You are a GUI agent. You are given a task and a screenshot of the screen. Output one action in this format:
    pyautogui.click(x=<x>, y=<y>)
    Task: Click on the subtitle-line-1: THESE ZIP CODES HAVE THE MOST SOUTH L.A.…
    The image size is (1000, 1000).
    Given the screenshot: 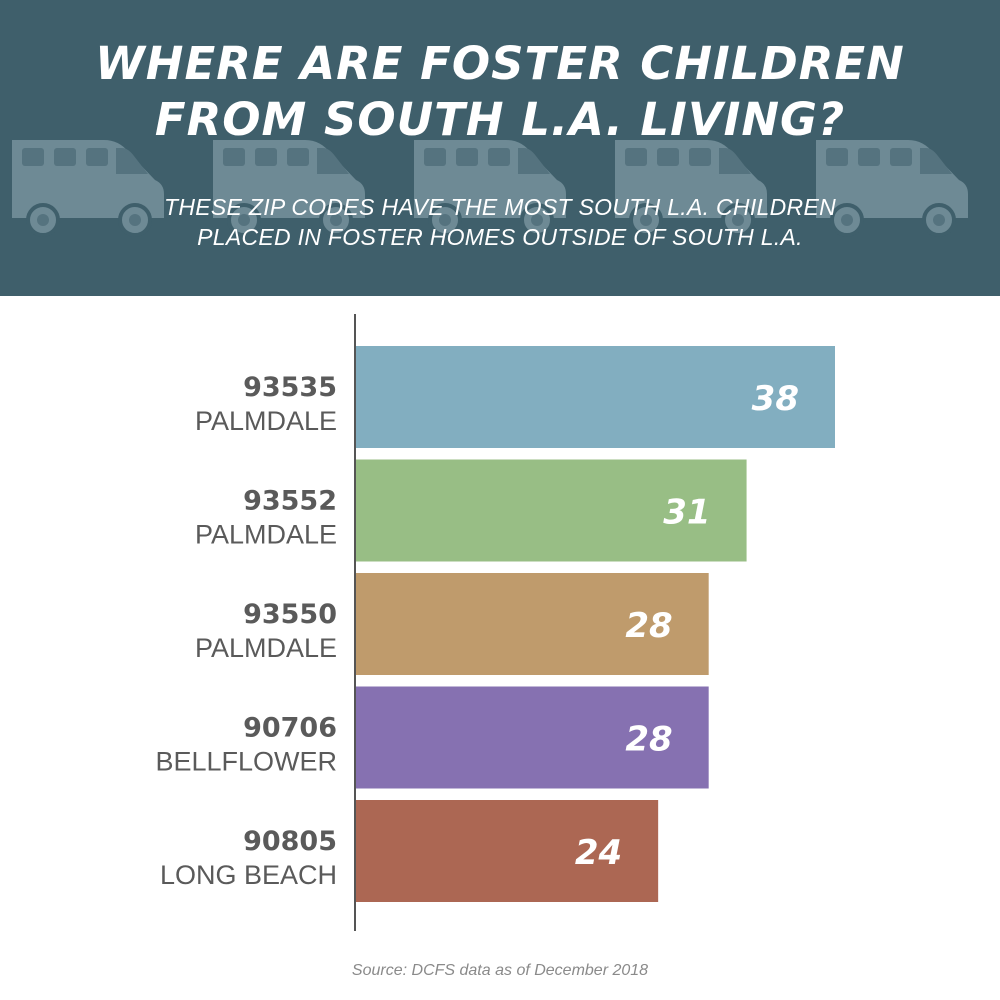 What is the action you would take?
    pyautogui.click(x=499, y=207)
    